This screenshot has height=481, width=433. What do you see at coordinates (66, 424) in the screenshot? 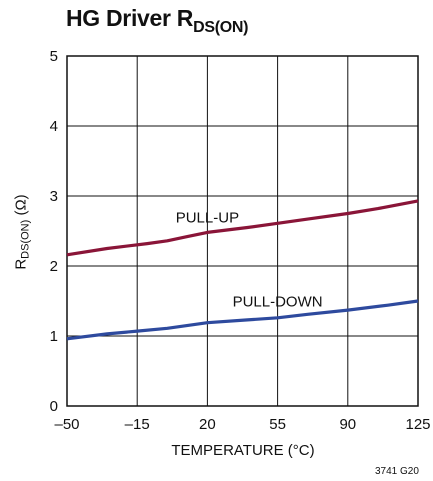
I see `x-tick-label: –50` at bounding box center [66, 424].